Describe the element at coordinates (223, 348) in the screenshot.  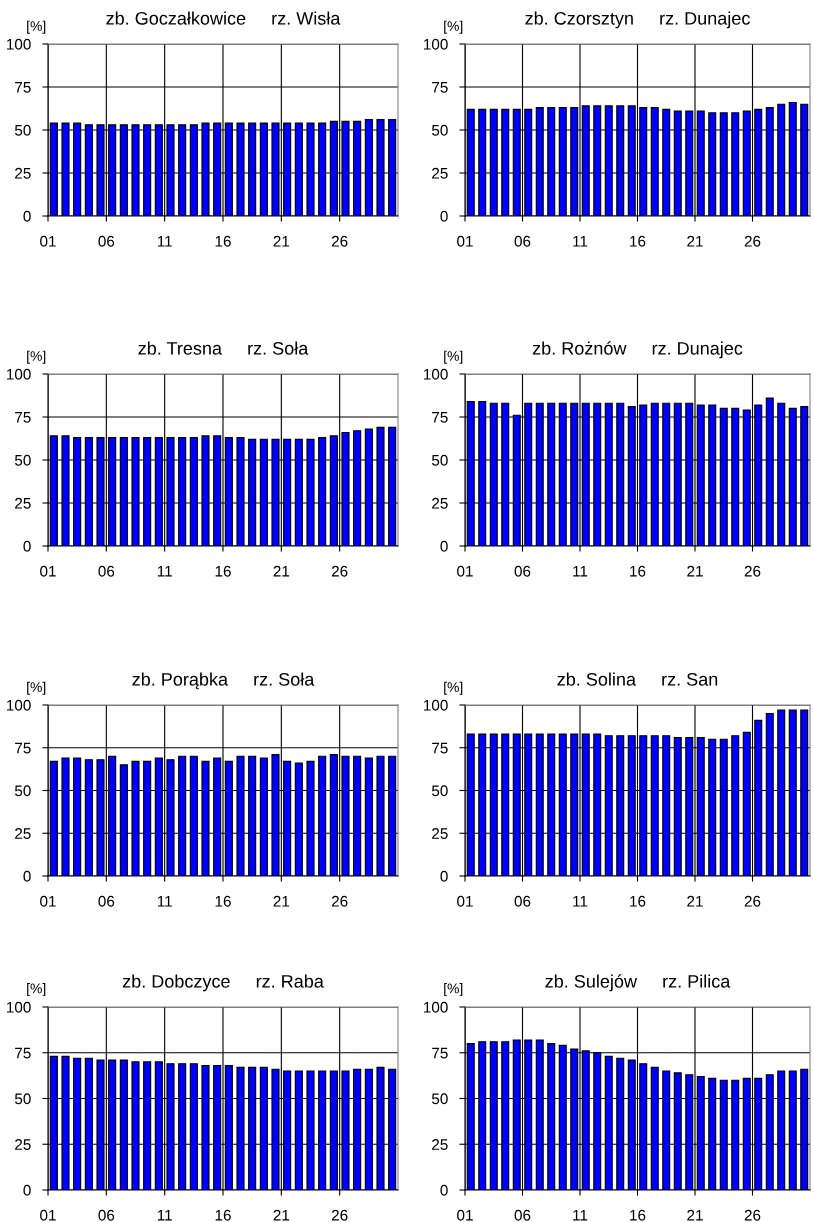
I see `chart-title: zb. Tresna rz. Soła` at that location.